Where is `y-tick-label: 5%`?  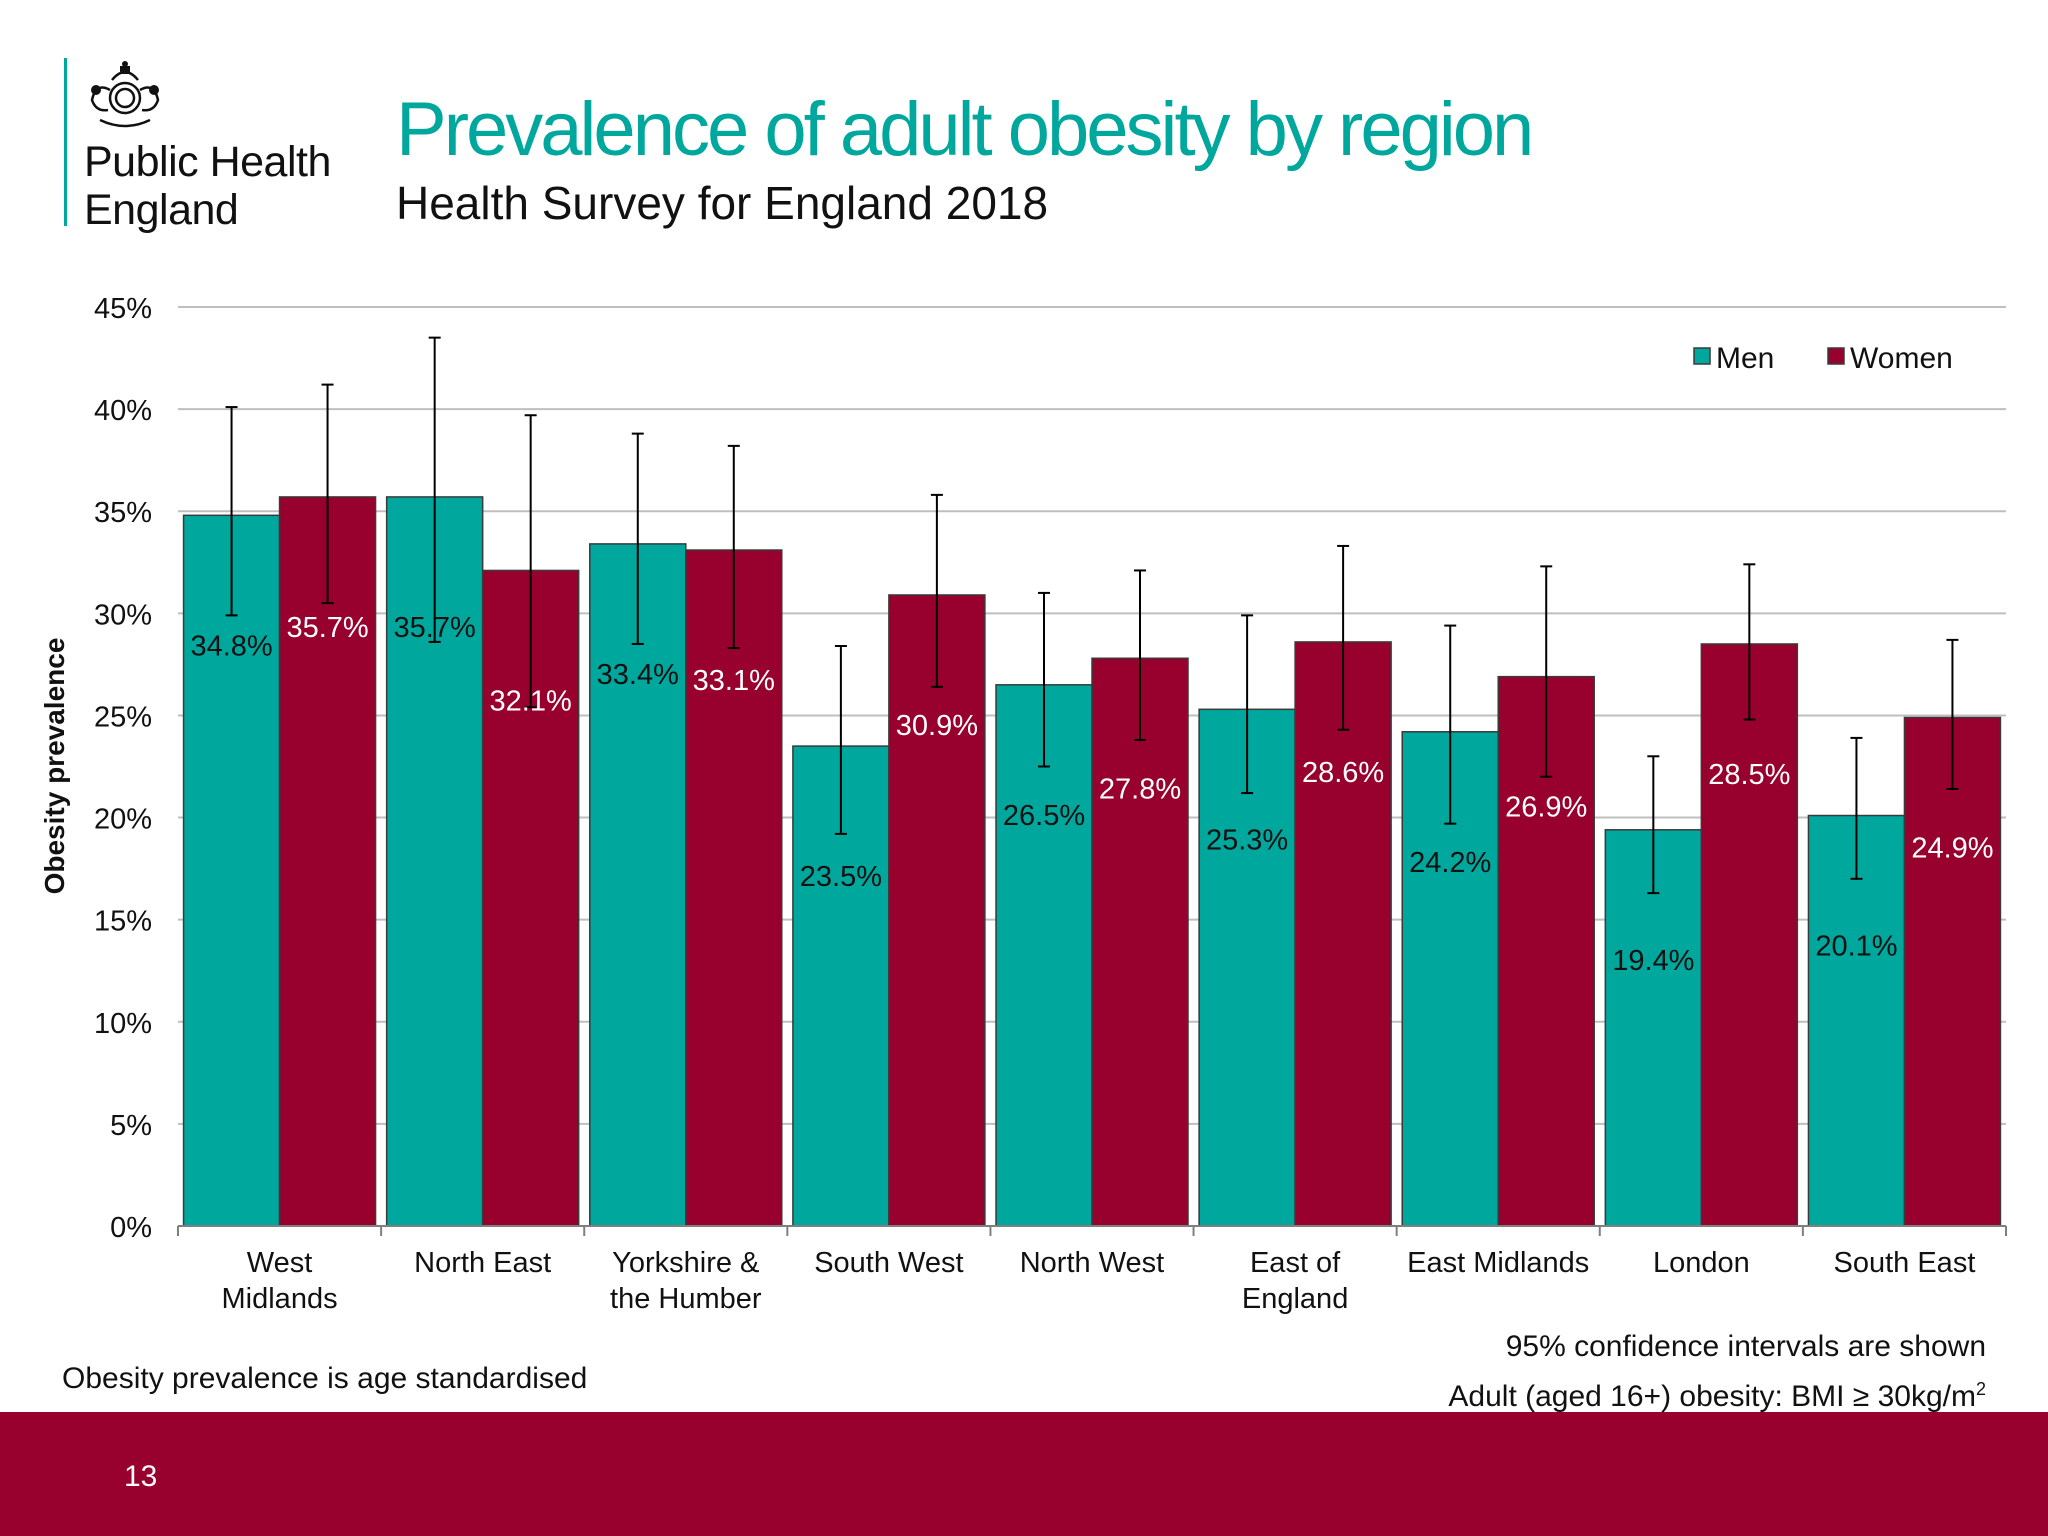 y-tick-label: 5% is located at coordinates (131, 1126).